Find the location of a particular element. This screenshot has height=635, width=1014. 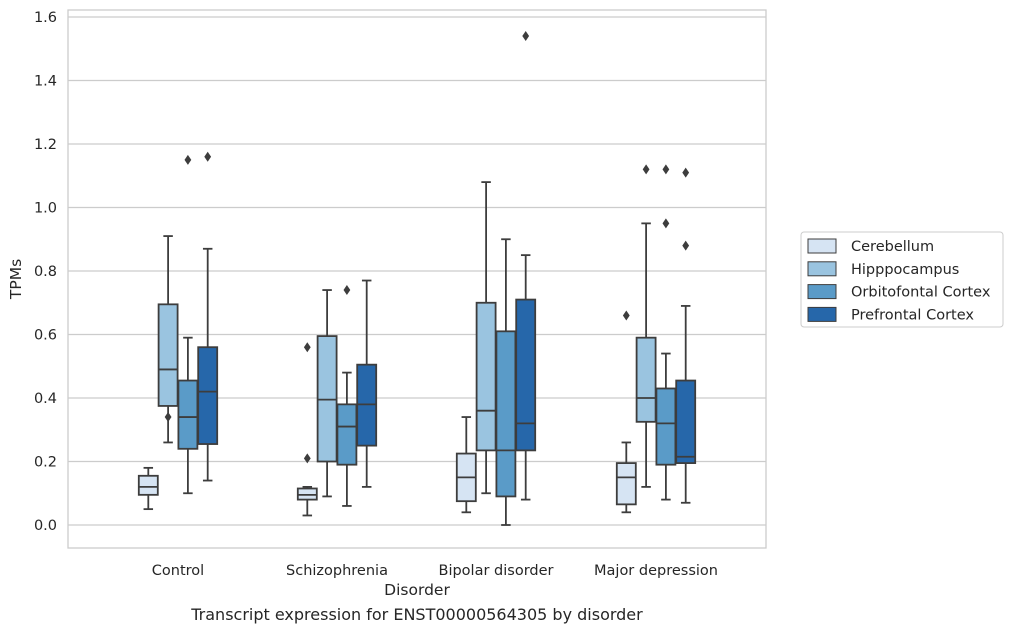

y-tick-label: 0.0 is located at coordinates (45, 526).